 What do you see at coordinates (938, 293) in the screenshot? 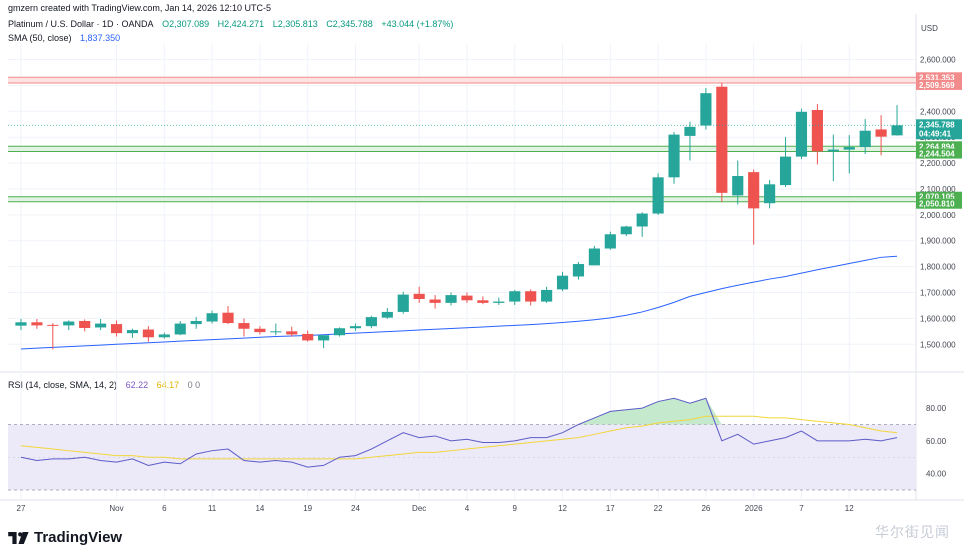
I see `price-tick-label: 1,700.000` at bounding box center [938, 293].